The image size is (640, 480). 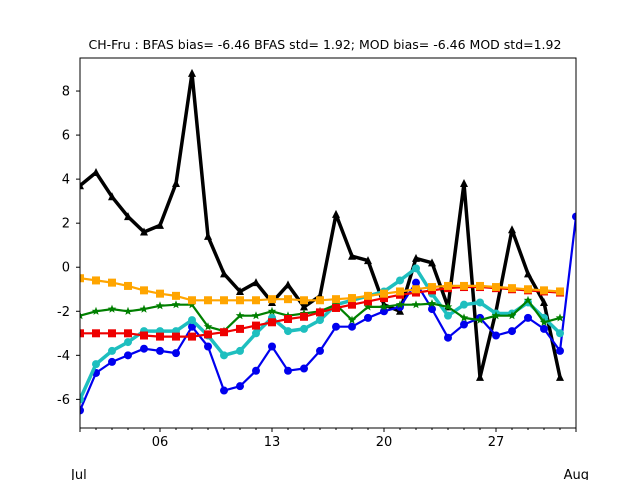 I want to click on x-tick-label: 27, so click(x=496, y=442).